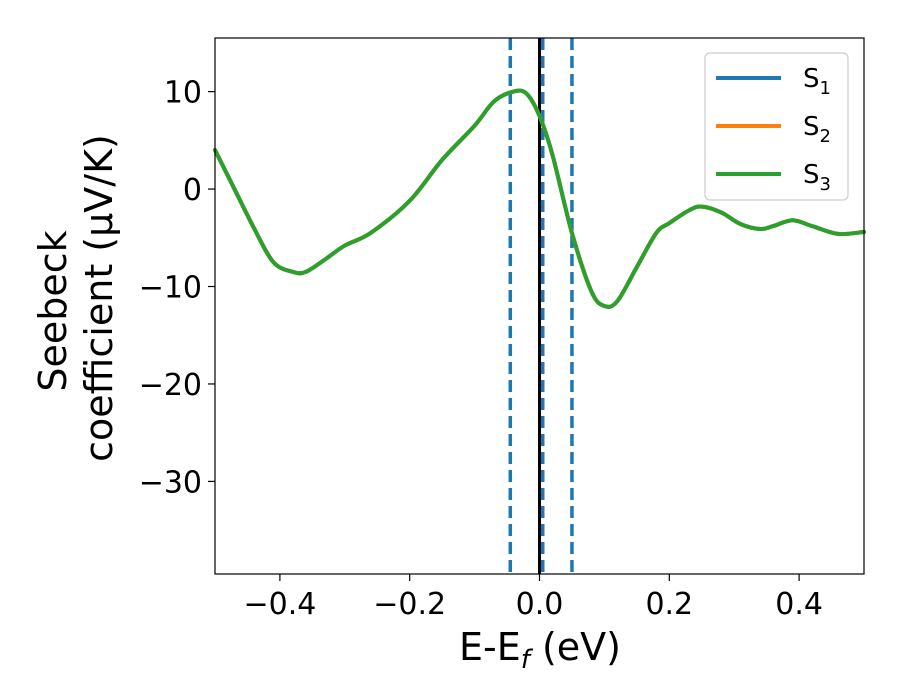 The image size is (900, 700). Describe the element at coordinates (575, 647) in the screenshot. I see `x-axis-title-unit: (eV)` at that location.